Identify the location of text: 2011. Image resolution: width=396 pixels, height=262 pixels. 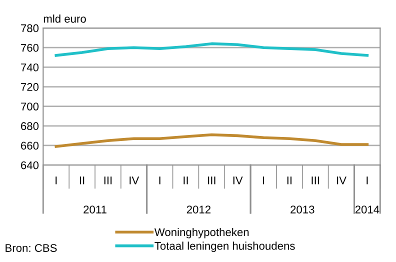
(95, 210).